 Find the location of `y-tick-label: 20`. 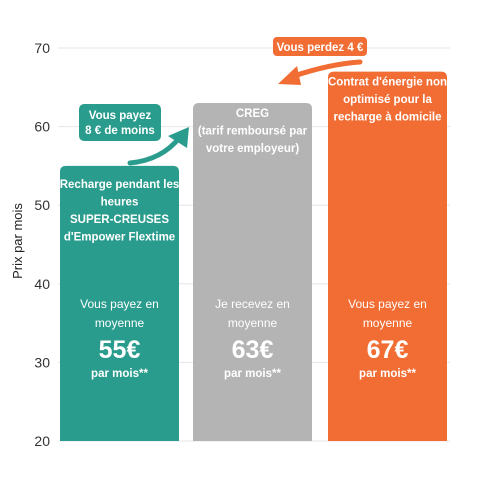

y-tick-label: 20 is located at coordinates (42, 441).